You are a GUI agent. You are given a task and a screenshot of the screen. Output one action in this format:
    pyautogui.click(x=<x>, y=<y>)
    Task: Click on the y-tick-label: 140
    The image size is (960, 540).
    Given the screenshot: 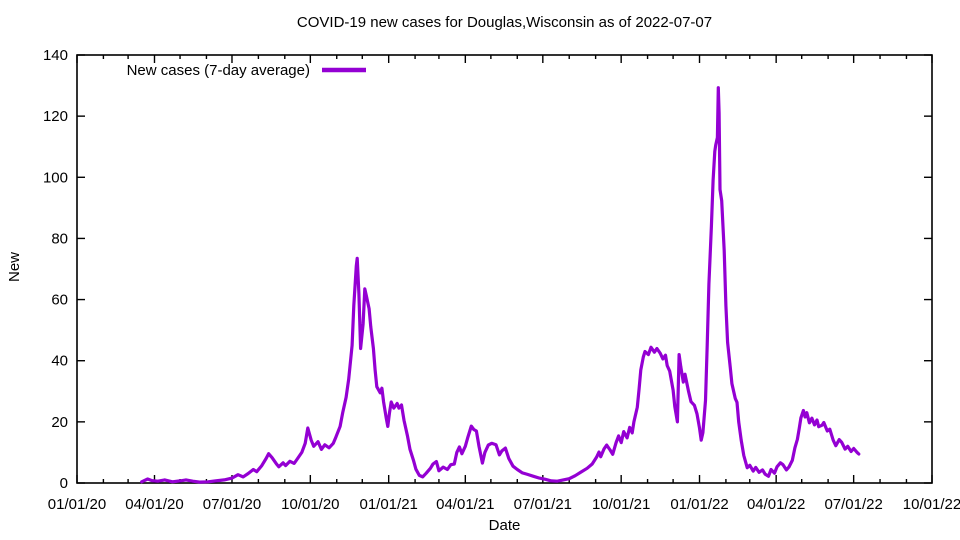 What is the action you would take?
    pyautogui.click(x=55, y=55)
    